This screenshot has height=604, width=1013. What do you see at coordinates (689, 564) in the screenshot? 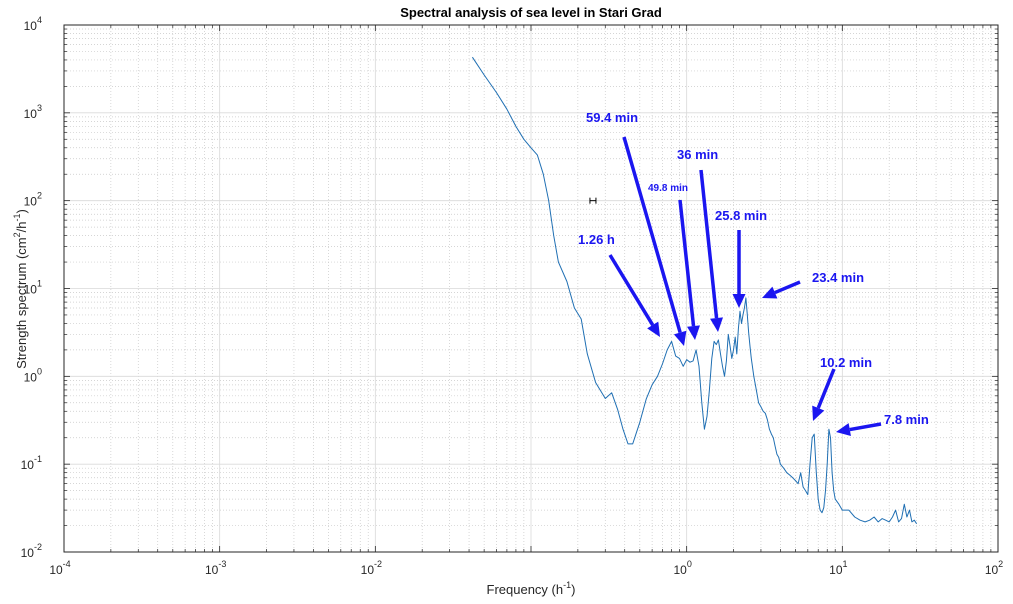
I see `x-tick-label-exponent: 0` at bounding box center [689, 564].